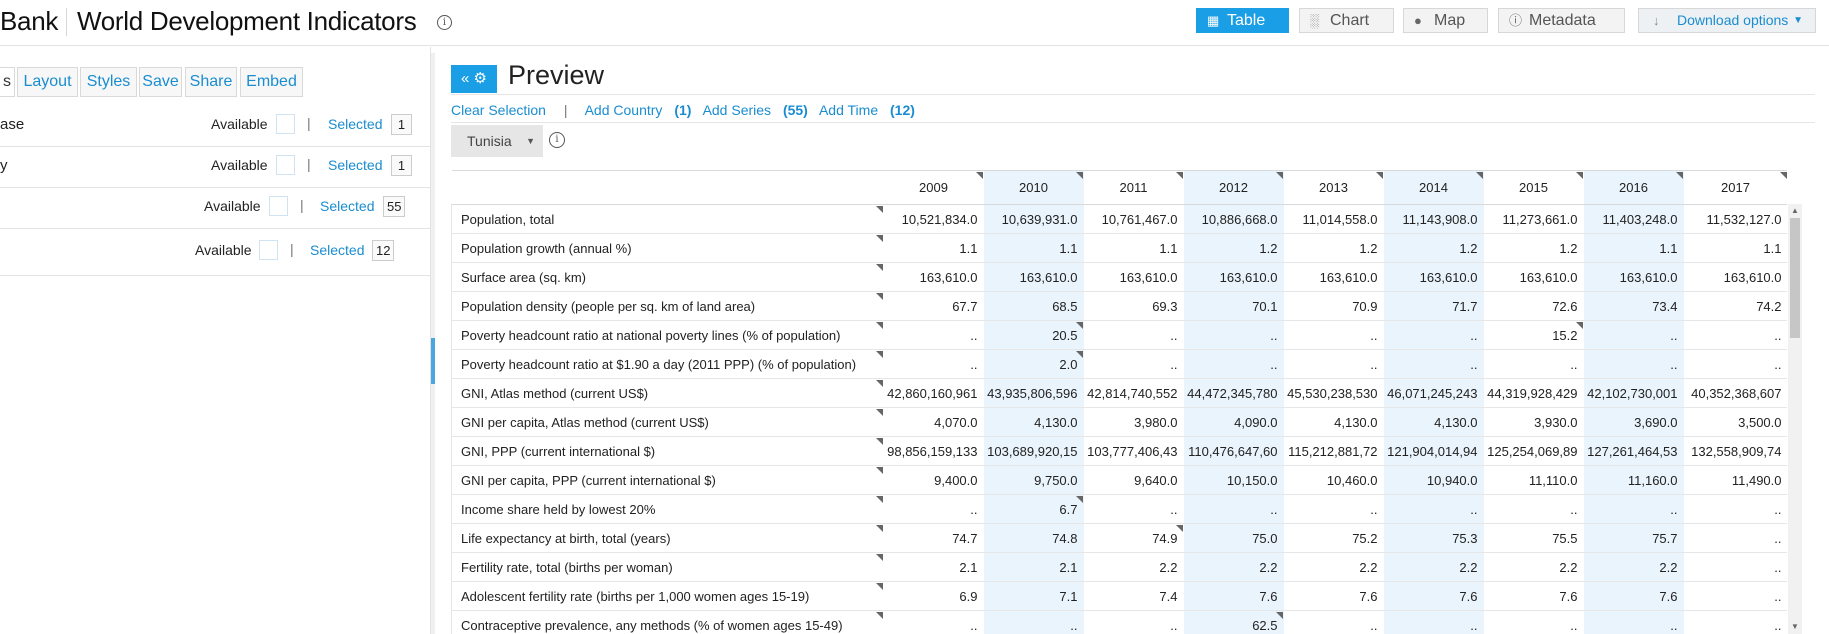  I want to click on add-country-count: (1), so click(683, 110).